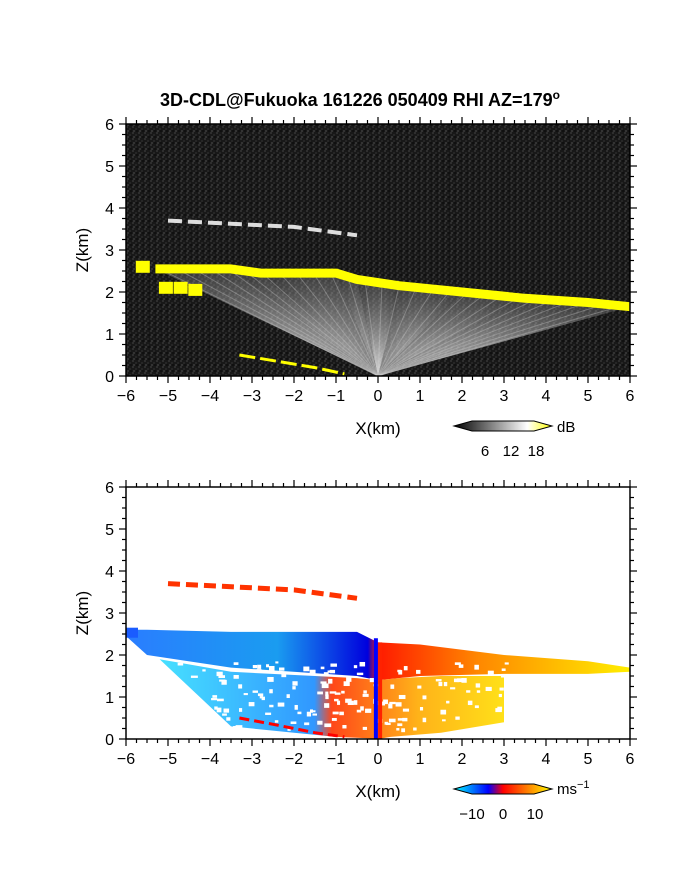 This screenshot has height=880, width=680. What do you see at coordinates (109, 293) in the screenshot?
I see `backscatter-y-tick-label: 2` at bounding box center [109, 293].